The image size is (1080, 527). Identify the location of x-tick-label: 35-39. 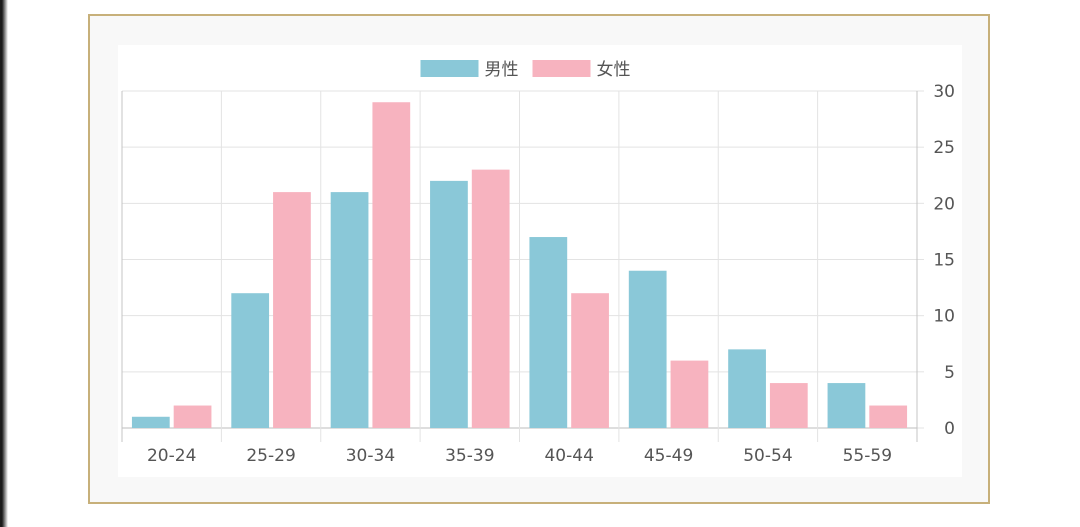
(469, 456).